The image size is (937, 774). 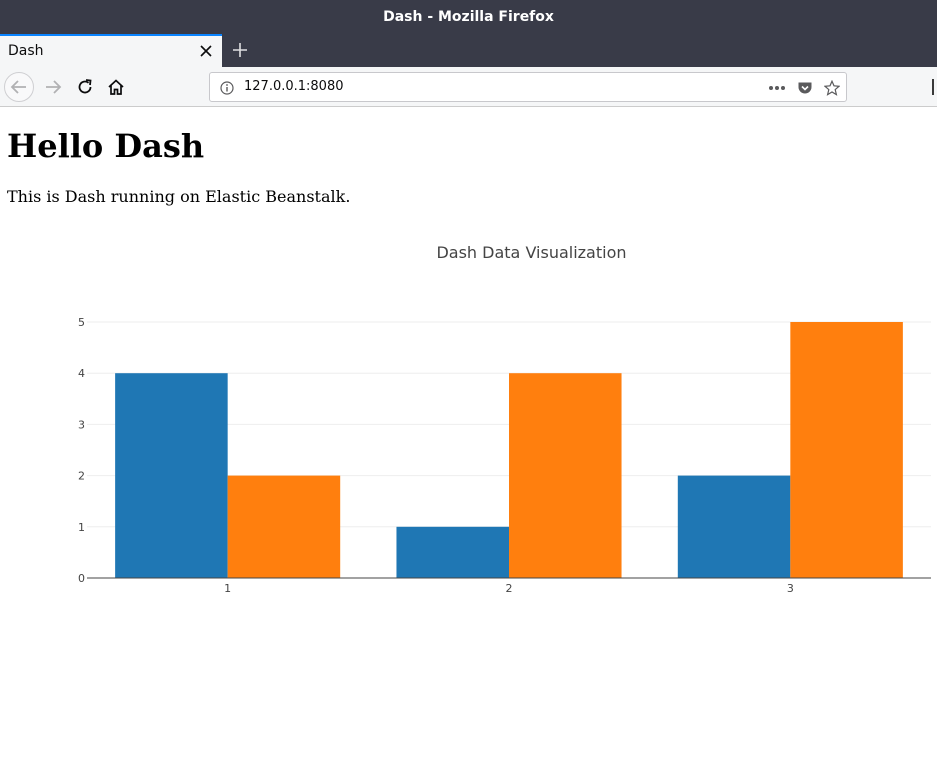 I want to click on plus-icon, so click(x=240, y=50).